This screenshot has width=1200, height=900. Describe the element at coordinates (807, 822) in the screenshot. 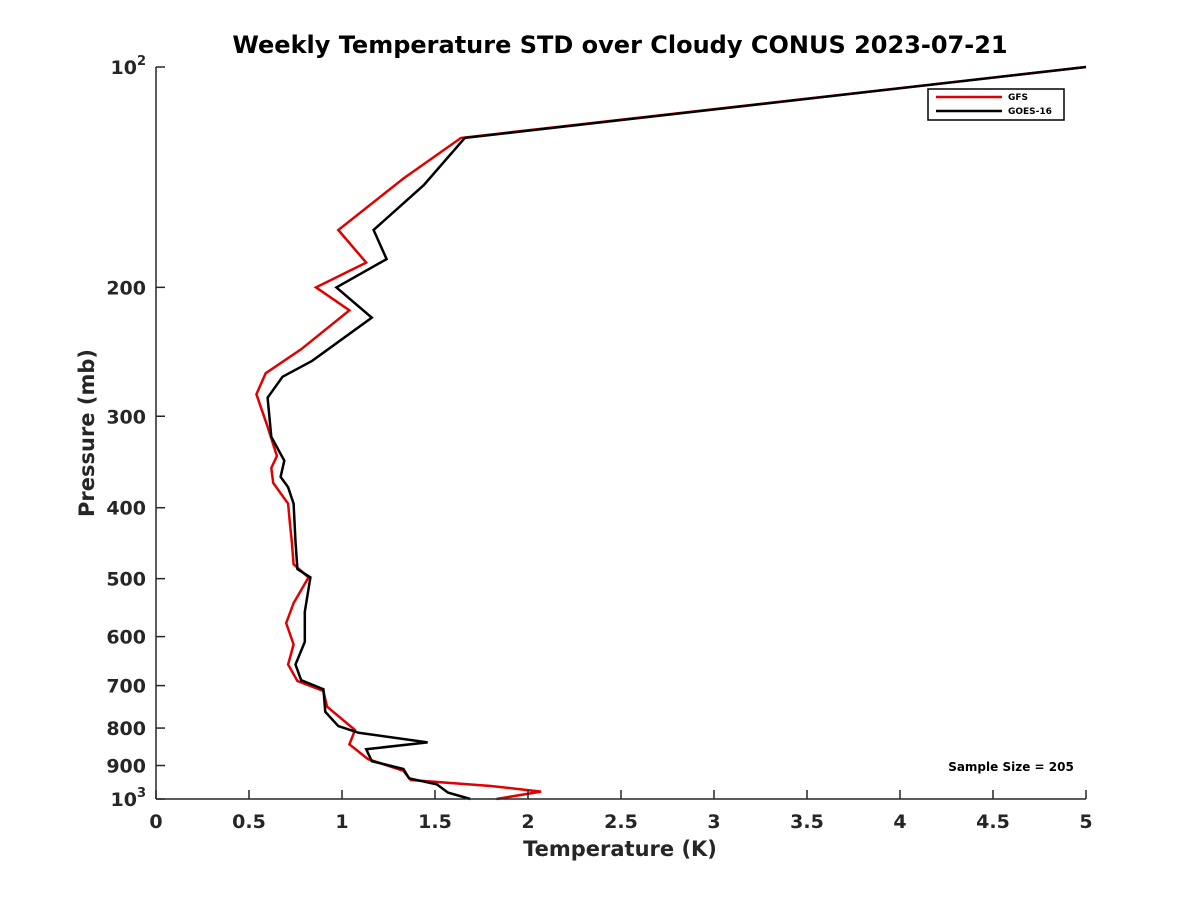

I see `x-tick-label: 3.5` at that location.